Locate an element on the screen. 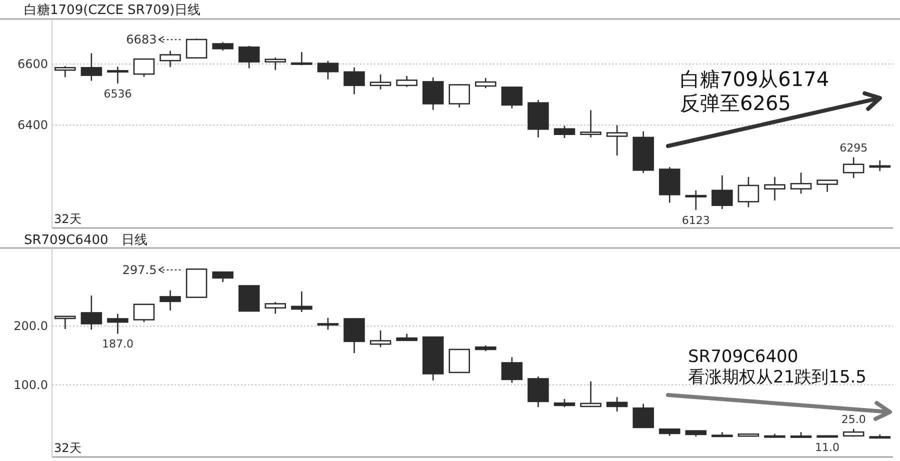  y-tick-label: 6400 is located at coordinates (32, 125).